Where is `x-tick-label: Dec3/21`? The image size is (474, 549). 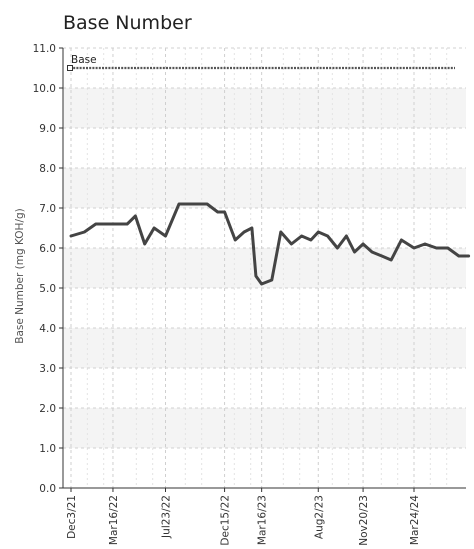
x-tick-label: Dec3/21 is located at coordinates (72, 517).